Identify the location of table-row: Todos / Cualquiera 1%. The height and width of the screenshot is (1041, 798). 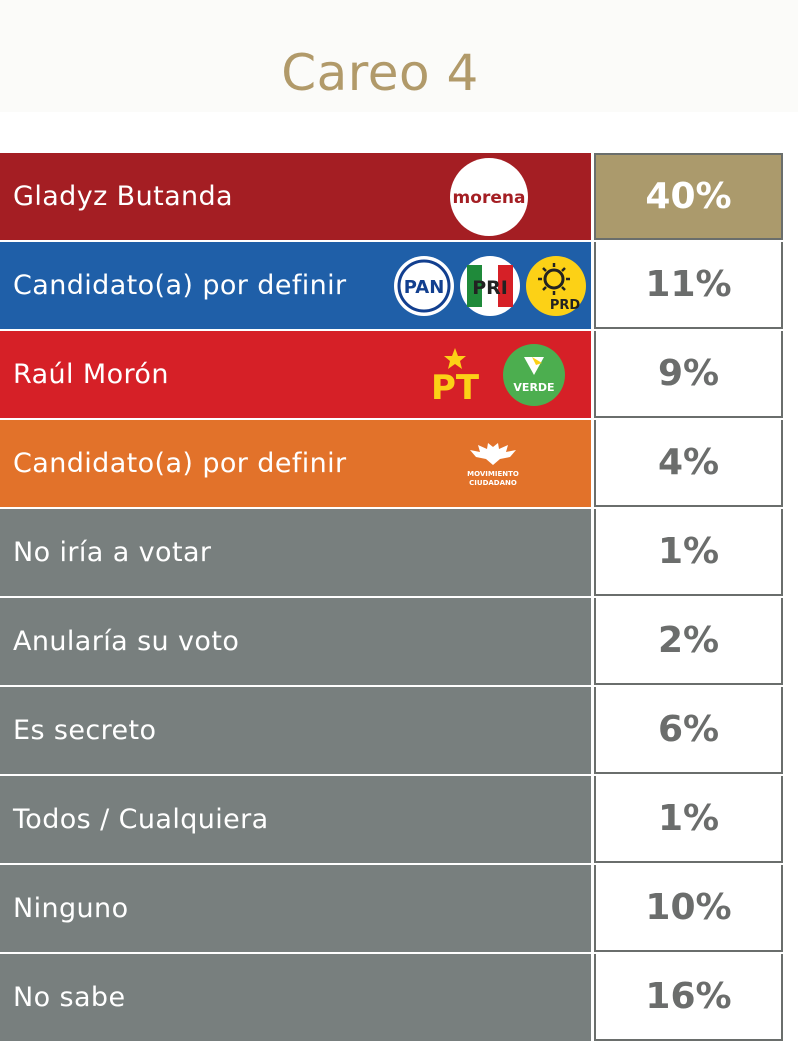
(399, 819).